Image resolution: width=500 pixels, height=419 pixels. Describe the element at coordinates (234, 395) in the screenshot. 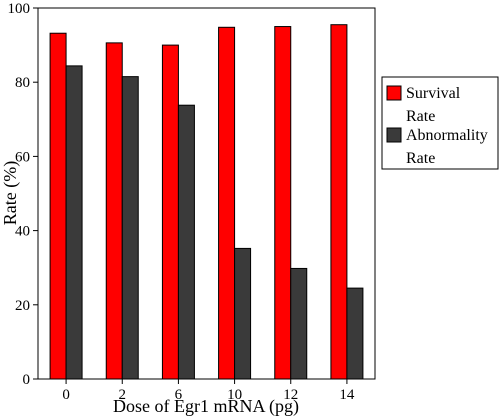

I see `x-tick-label: 10` at that location.